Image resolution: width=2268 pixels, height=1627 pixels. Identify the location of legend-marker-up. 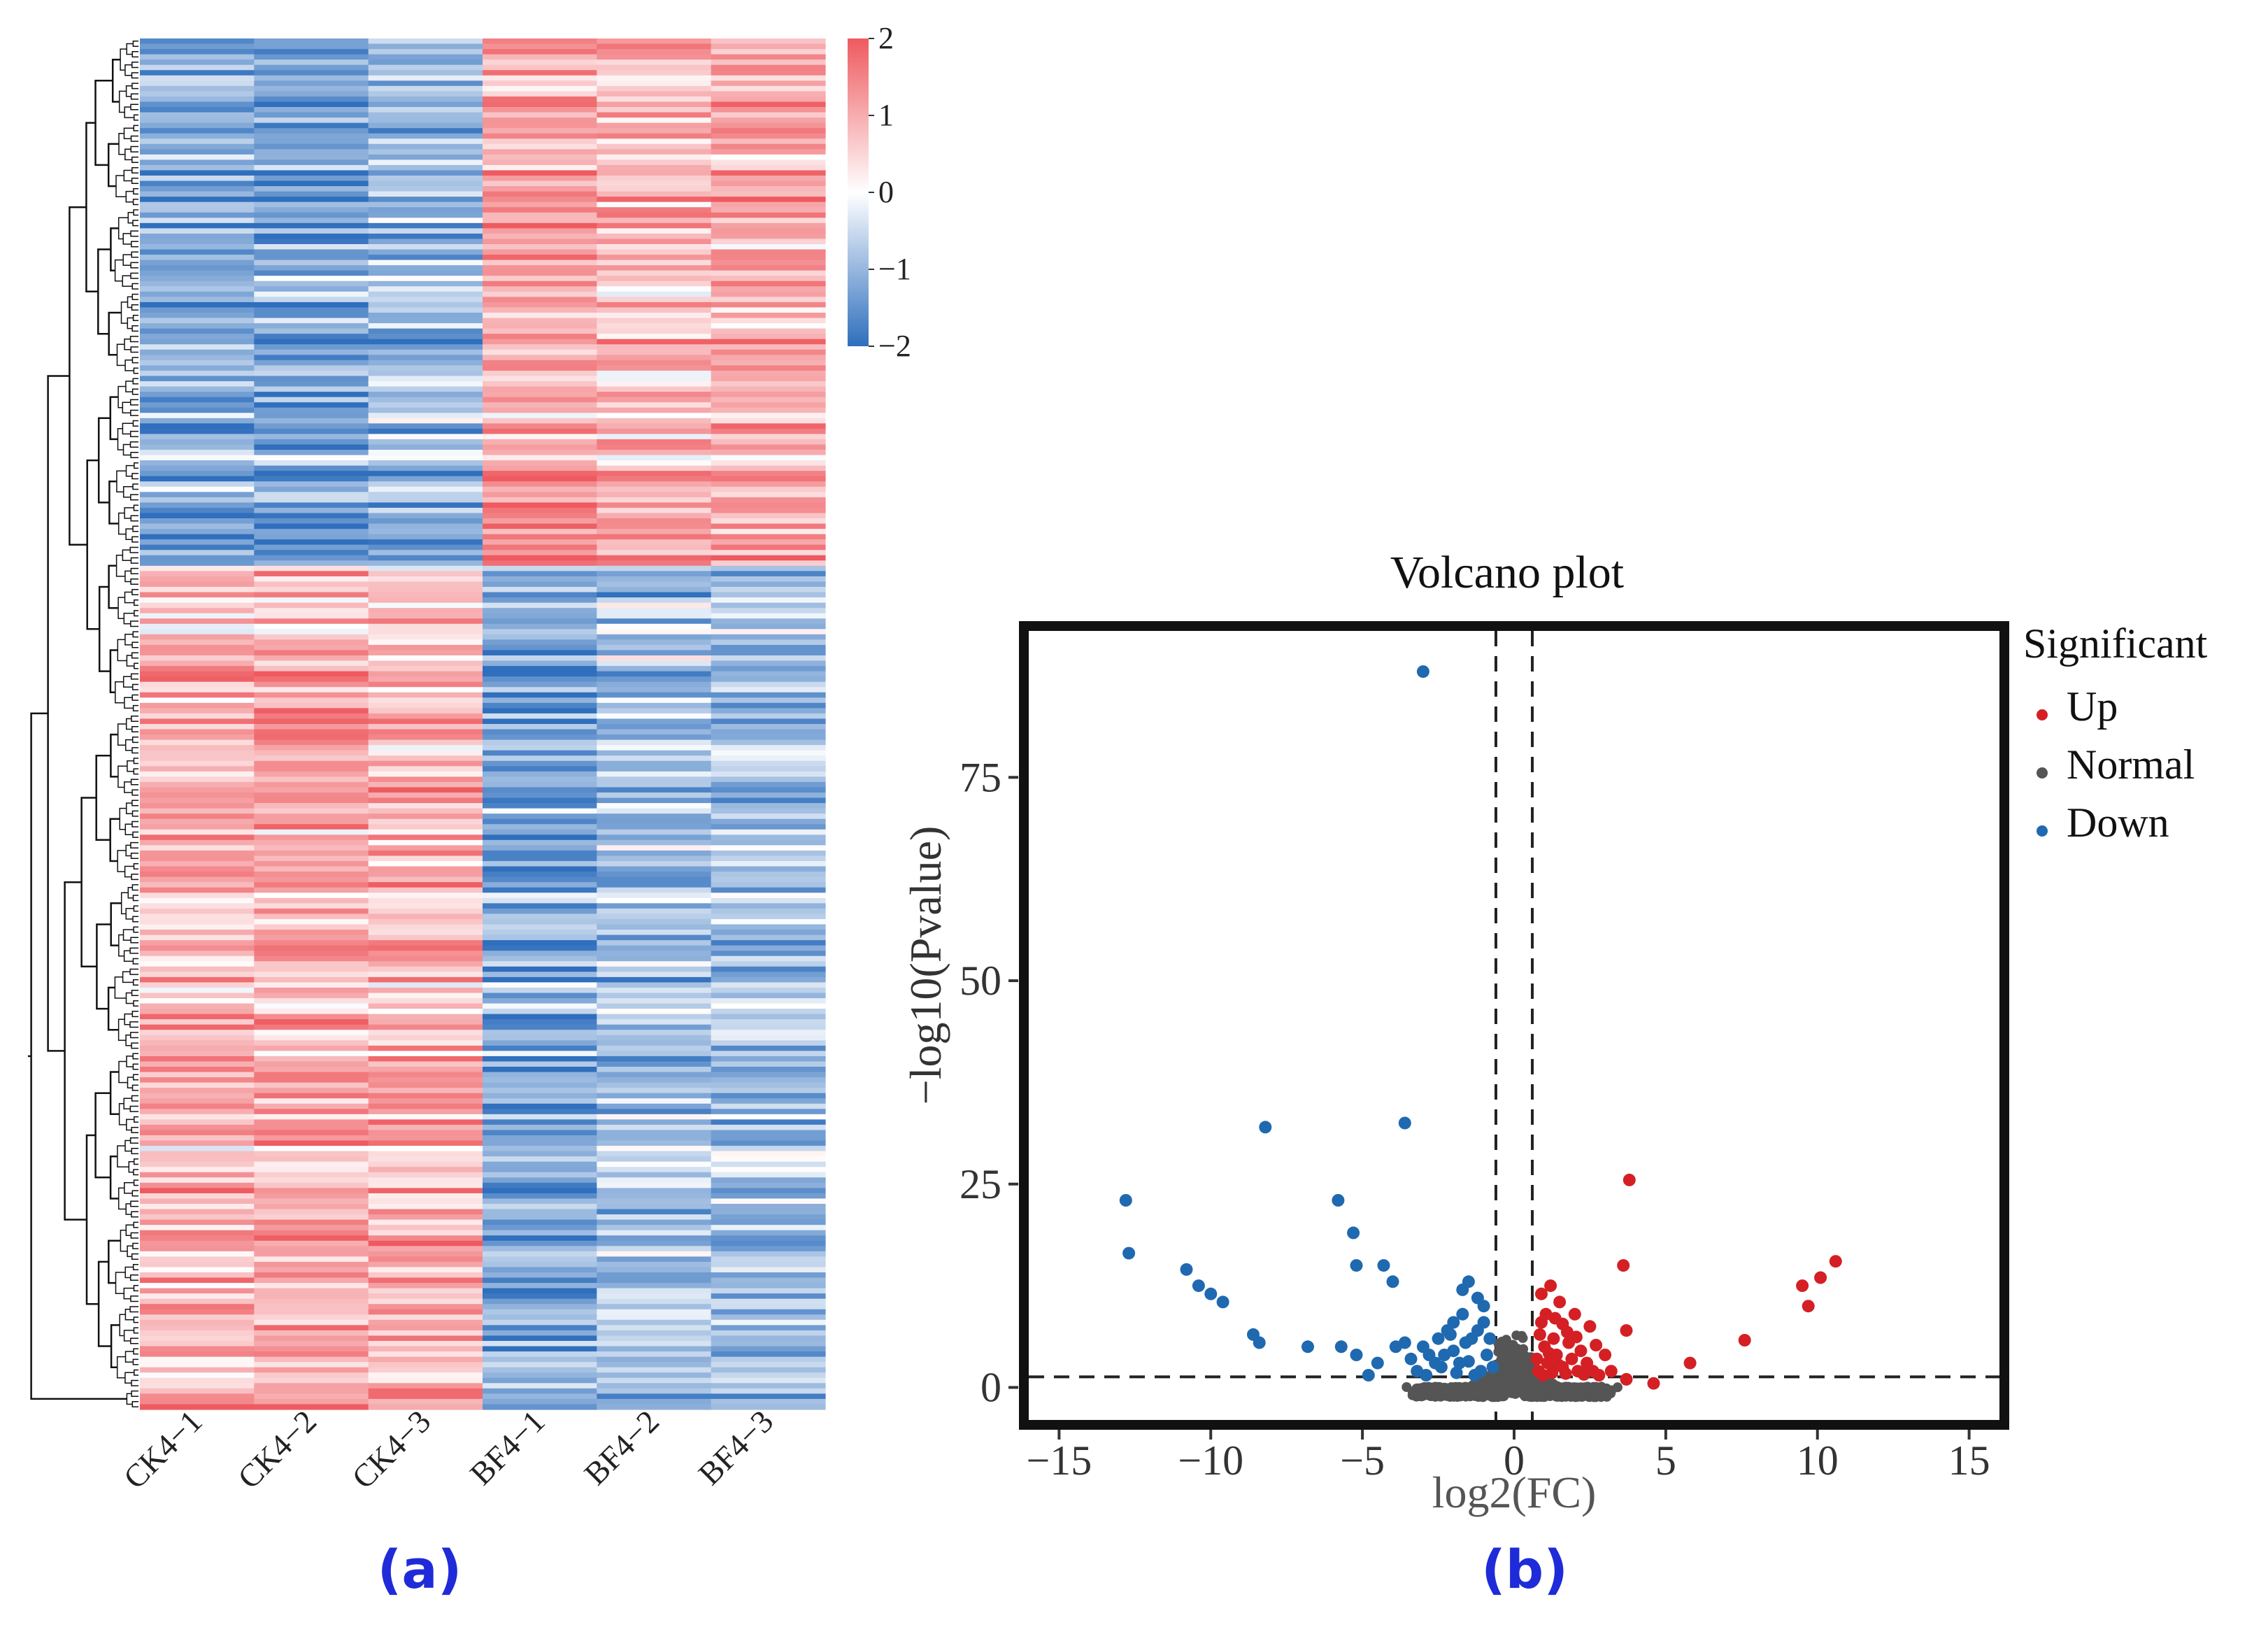
(2042, 714).